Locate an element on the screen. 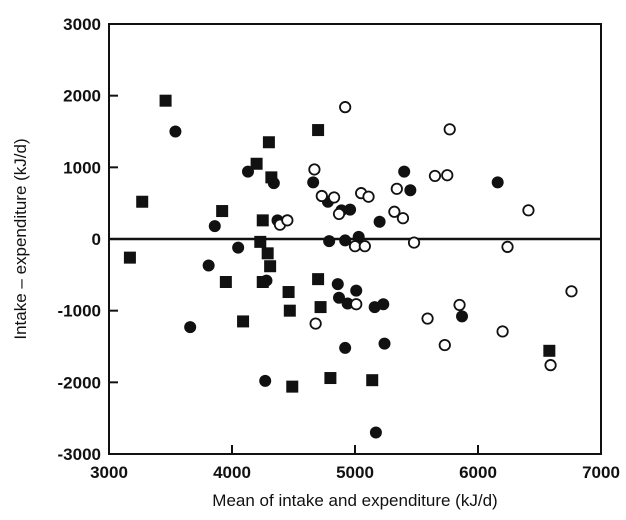 This screenshot has height=520, width=626. y-tick-label: 3000 is located at coordinates (82, 24).